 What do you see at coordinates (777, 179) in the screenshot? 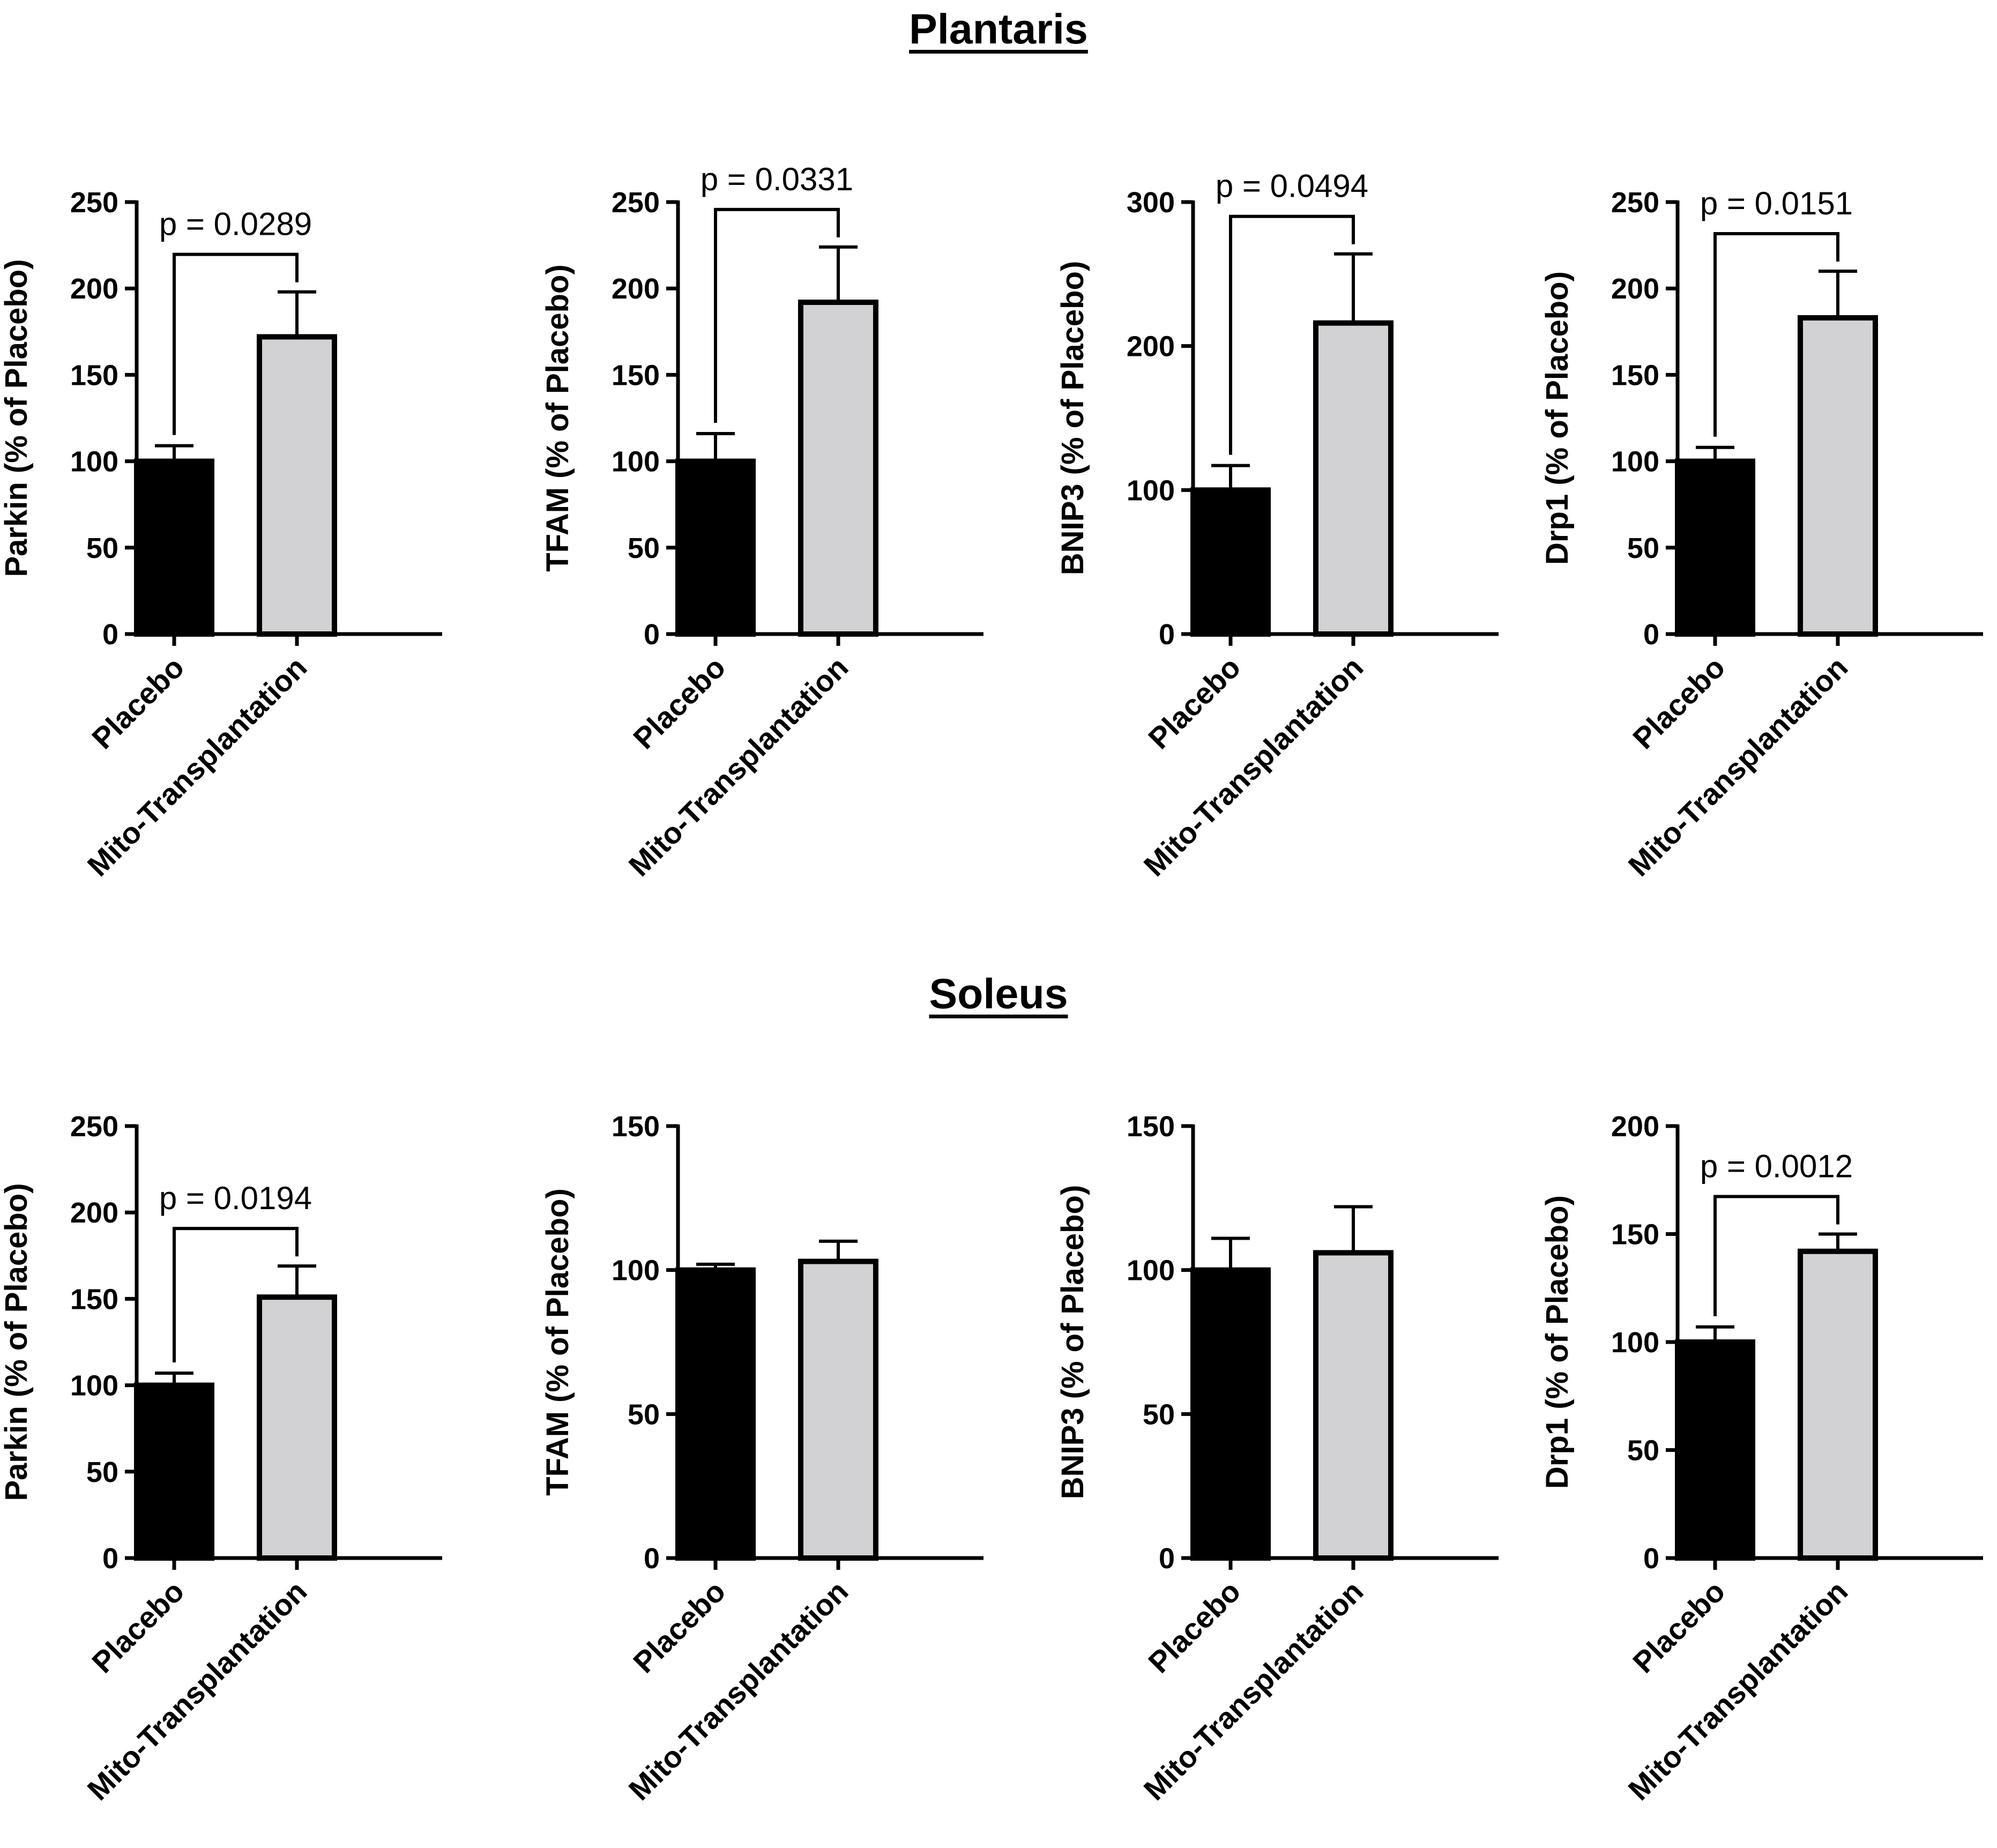
I see `p-value-label: p = 0.0331` at bounding box center [777, 179].